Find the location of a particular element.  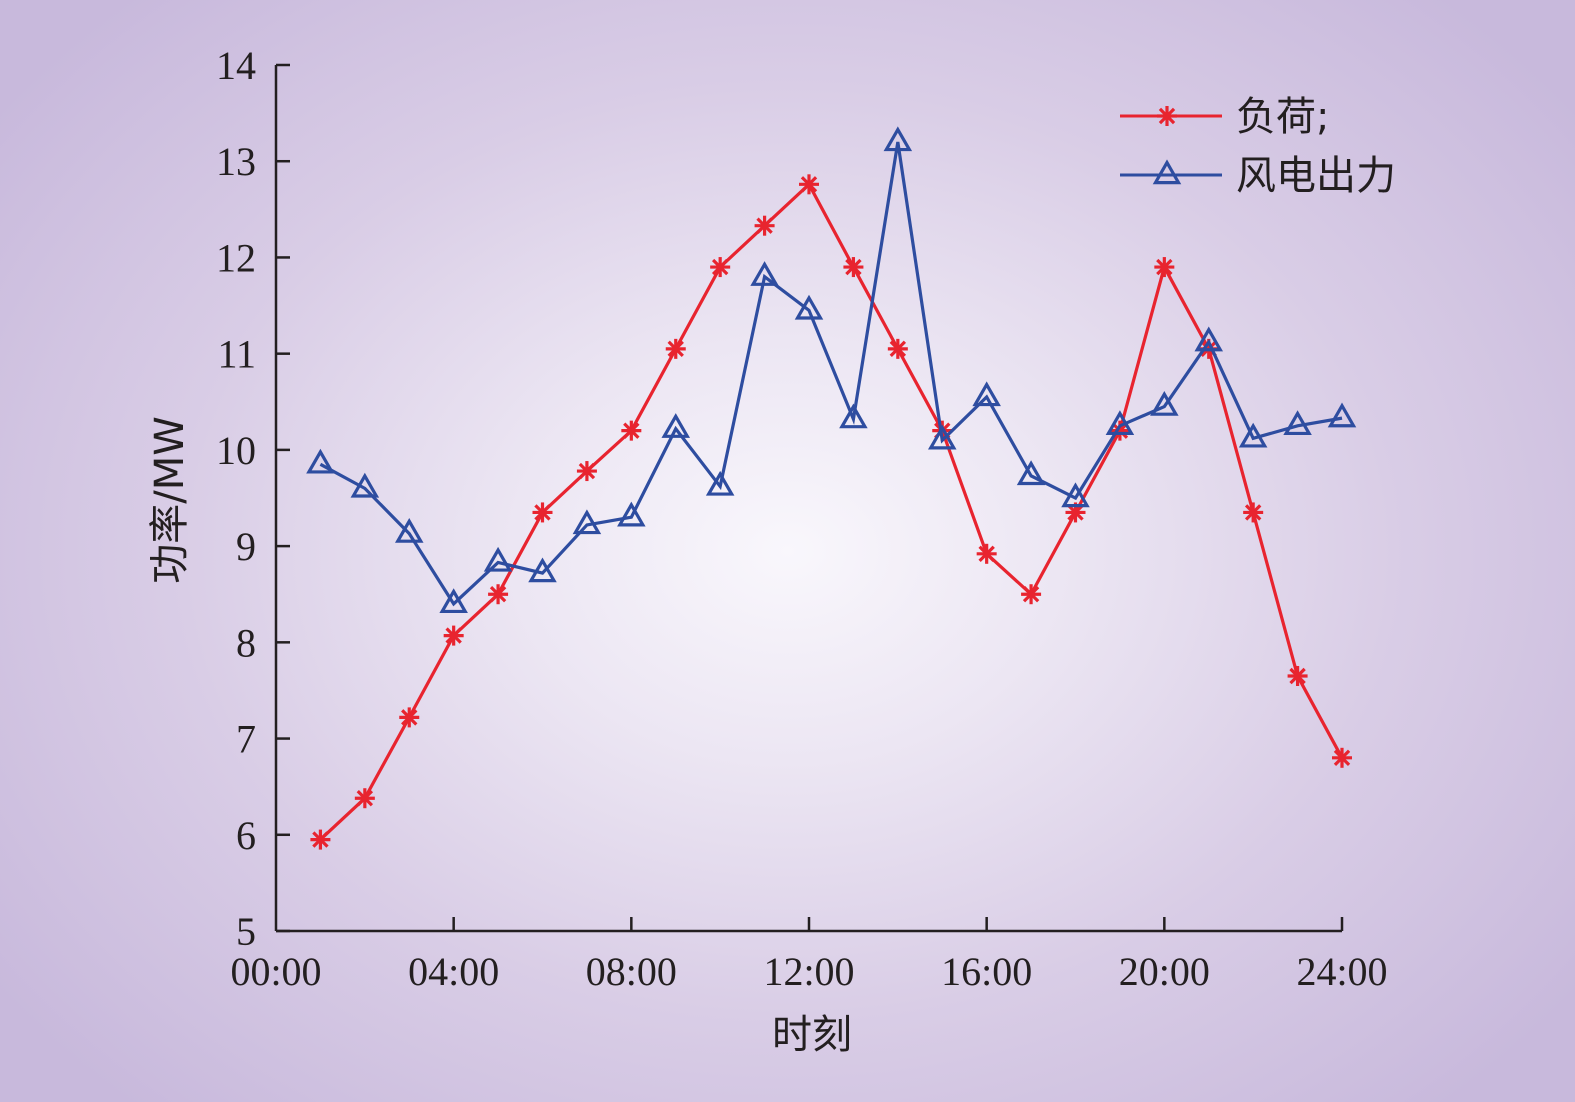

x-tick-label: 08:00 is located at coordinates (631, 971).